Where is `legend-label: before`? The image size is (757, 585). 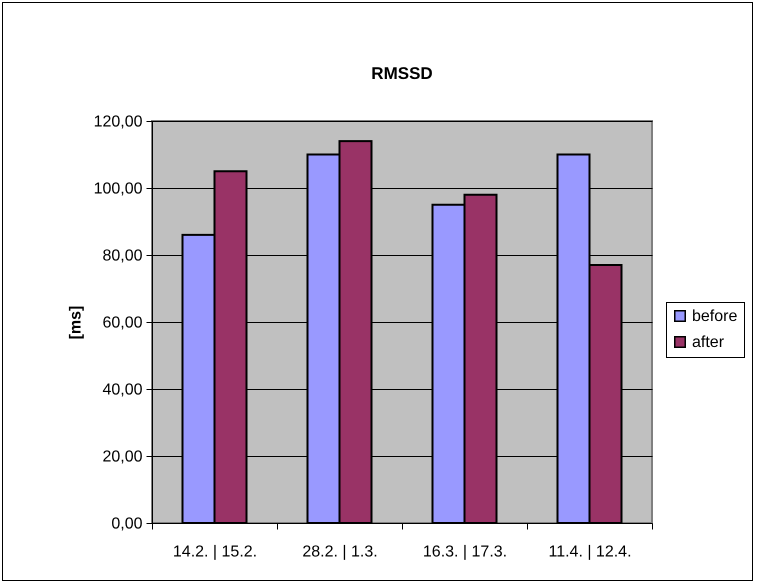
legend-label: before is located at coordinates (715, 316).